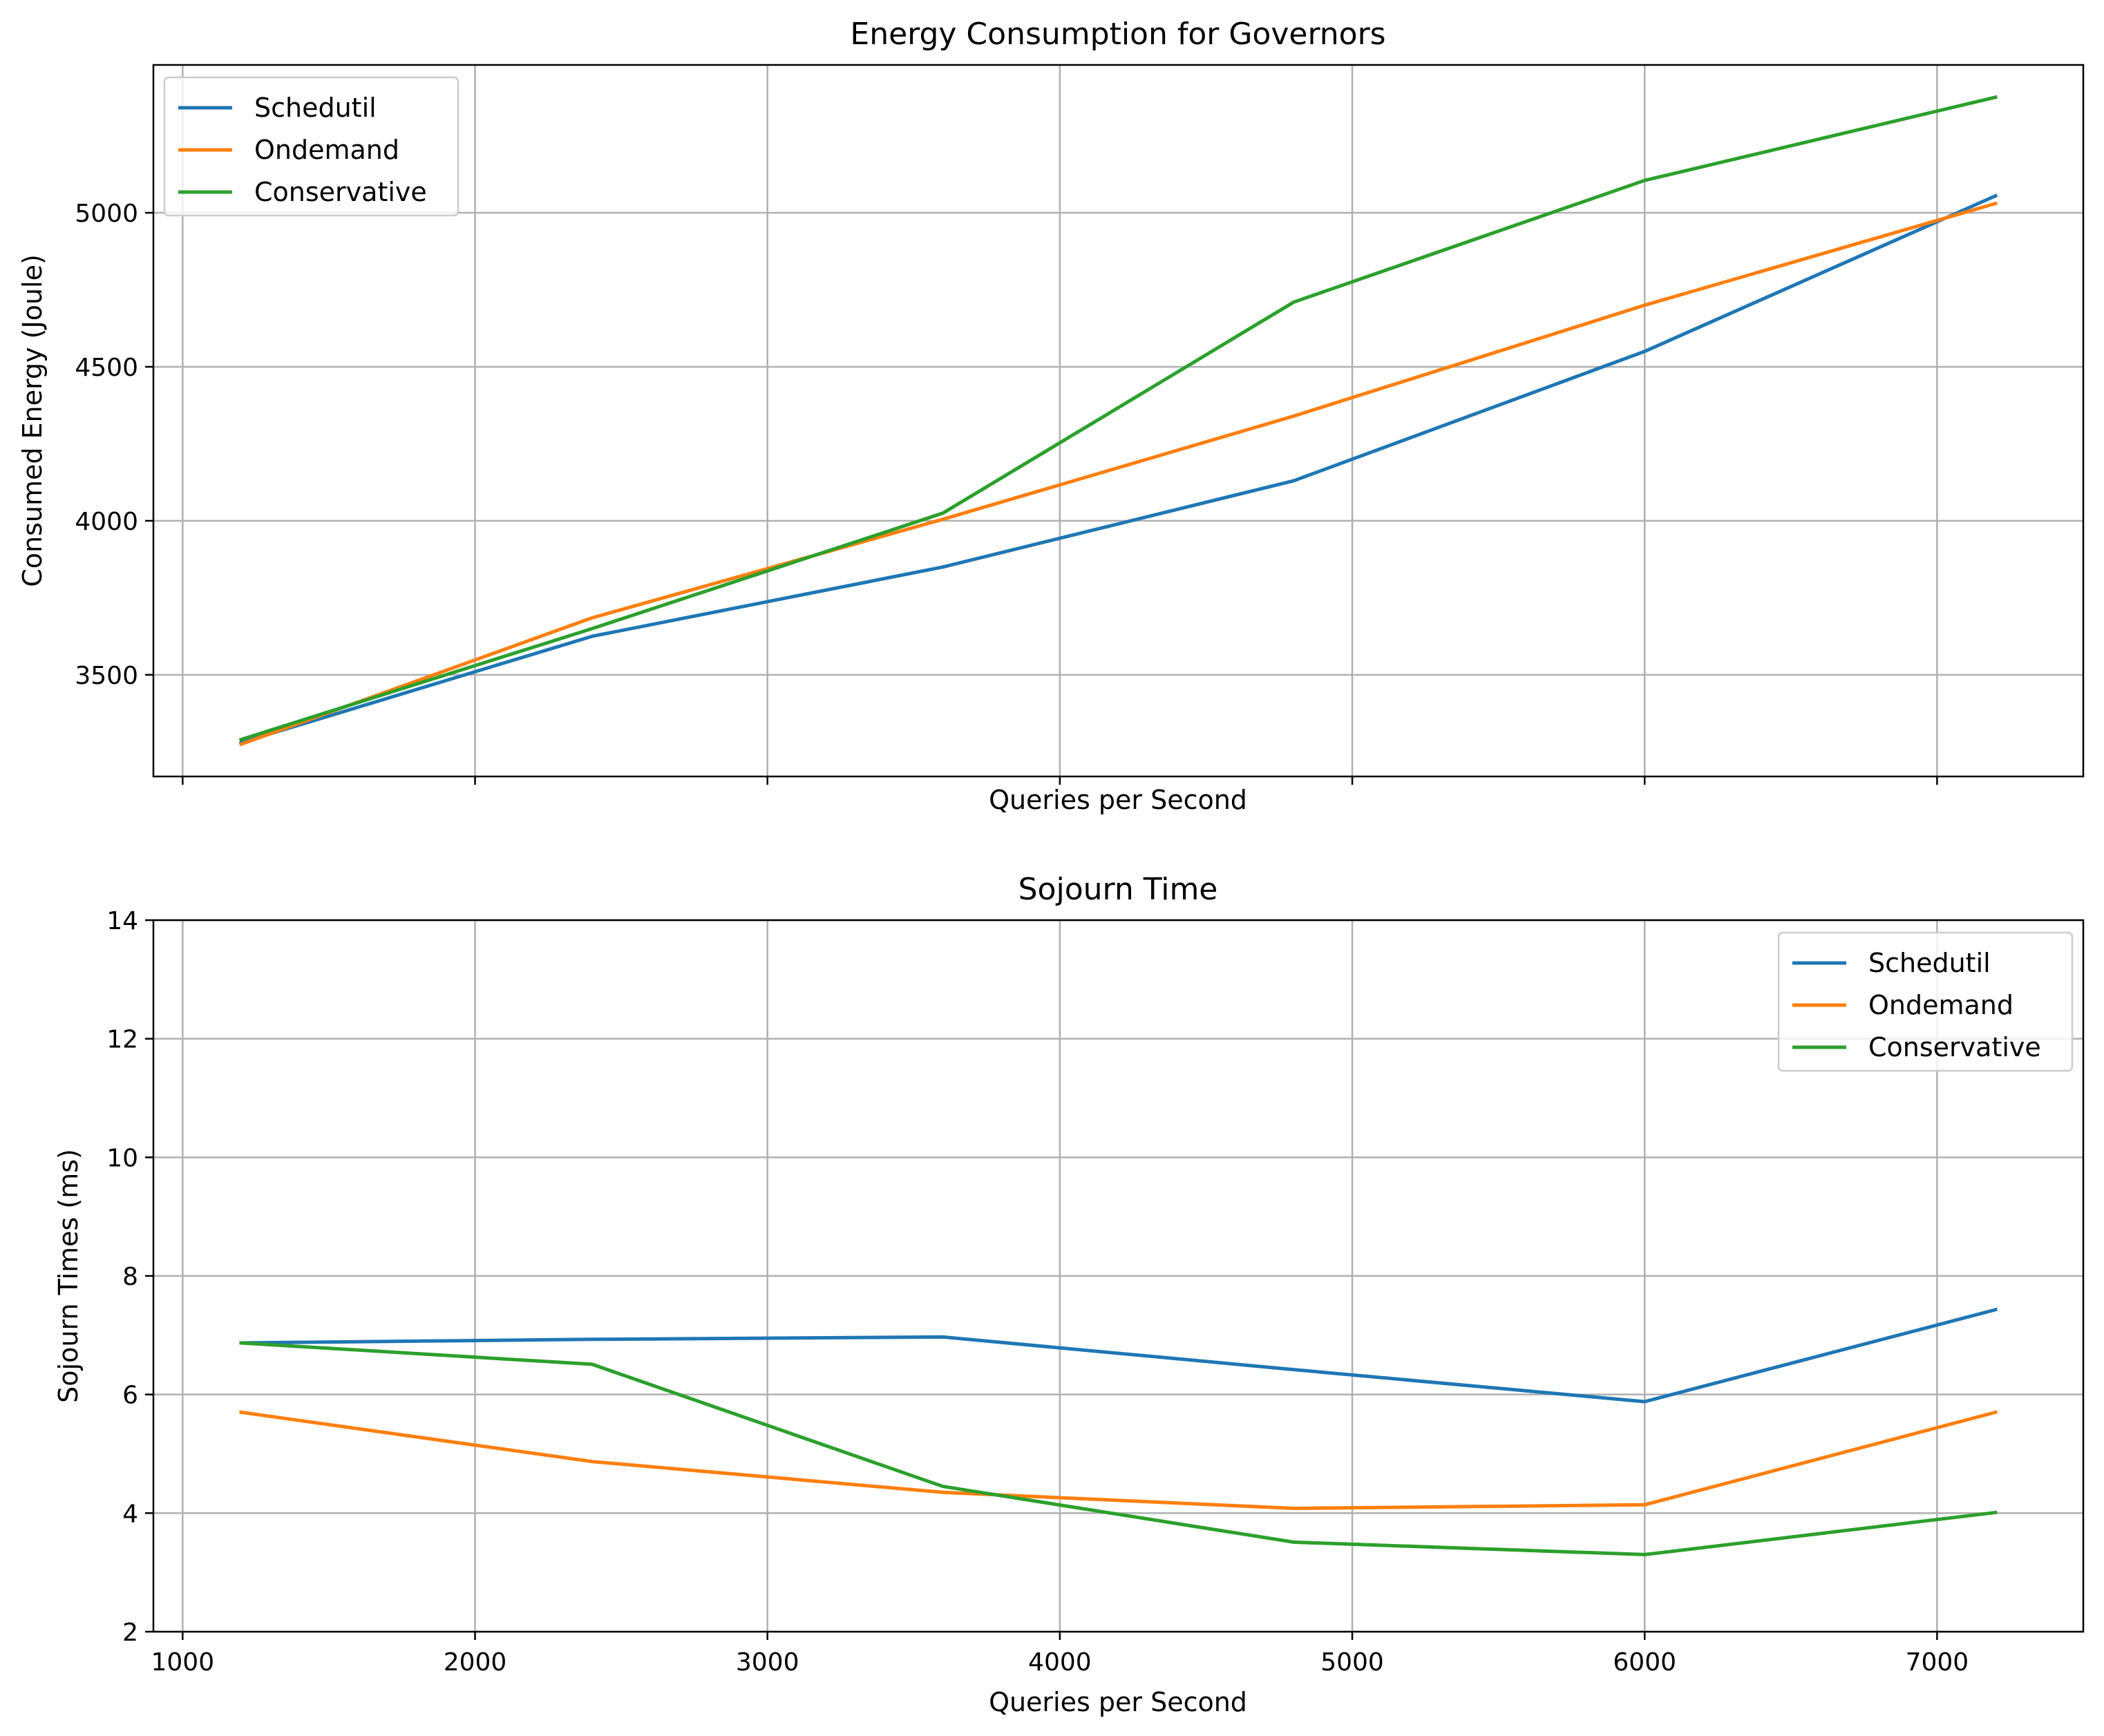 The image size is (2104, 1736). I want to click on sojourn-legend-label-conservative: Conservative, so click(1954, 1047).